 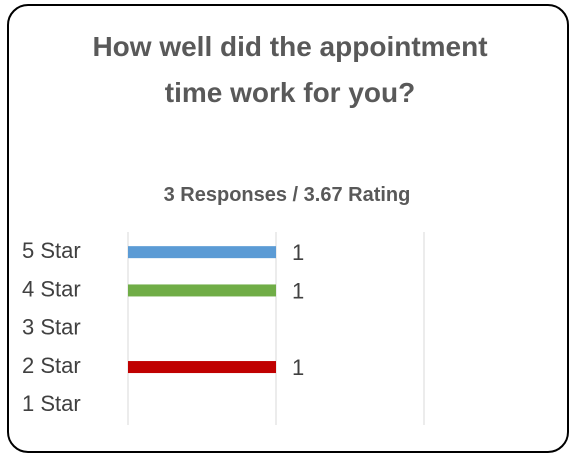 I want to click on chart-subtitle: 3 Responses / 3.67 Rating, so click(x=287, y=195).